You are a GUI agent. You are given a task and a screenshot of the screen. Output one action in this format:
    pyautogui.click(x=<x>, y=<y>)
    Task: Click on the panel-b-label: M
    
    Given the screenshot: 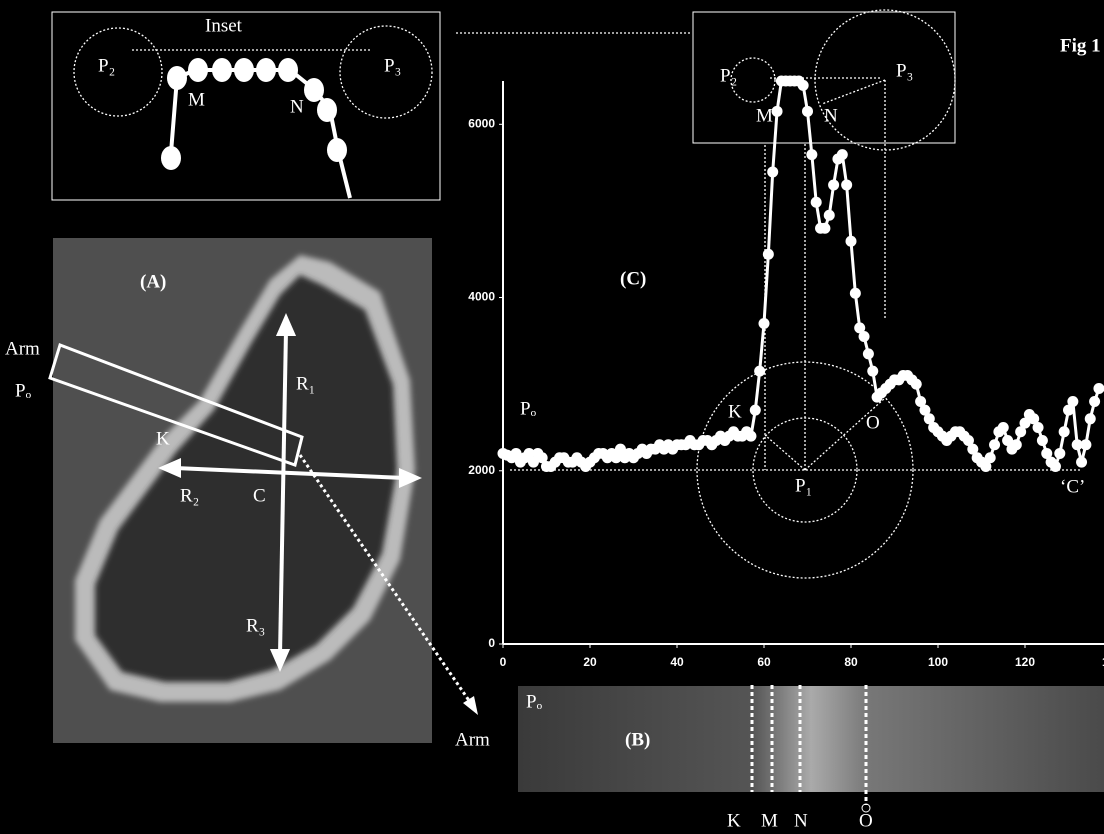 What is the action you would take?
    pyautogui.click(x=769, y=820)
    